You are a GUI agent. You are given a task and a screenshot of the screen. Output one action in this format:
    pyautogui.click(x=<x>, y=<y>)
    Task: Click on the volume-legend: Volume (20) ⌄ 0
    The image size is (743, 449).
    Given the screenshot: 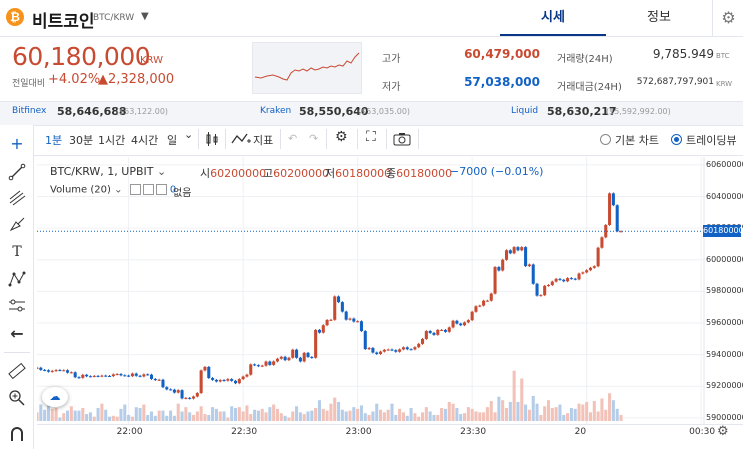 What is the action you would take?
    pyautogui.click(x=113, y=190)
    